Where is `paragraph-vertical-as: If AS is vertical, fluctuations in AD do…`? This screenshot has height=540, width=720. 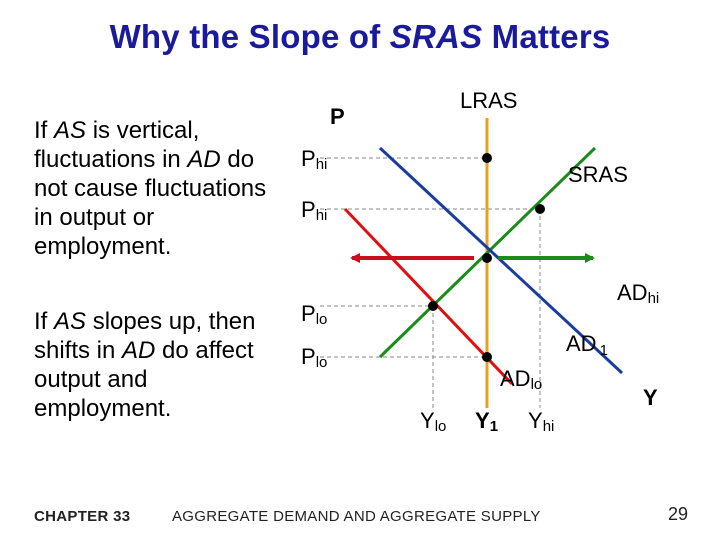 paragraph-vertical-as: If AS is vertical, fluctuations in AD do… is located at coordinates (150, 188).